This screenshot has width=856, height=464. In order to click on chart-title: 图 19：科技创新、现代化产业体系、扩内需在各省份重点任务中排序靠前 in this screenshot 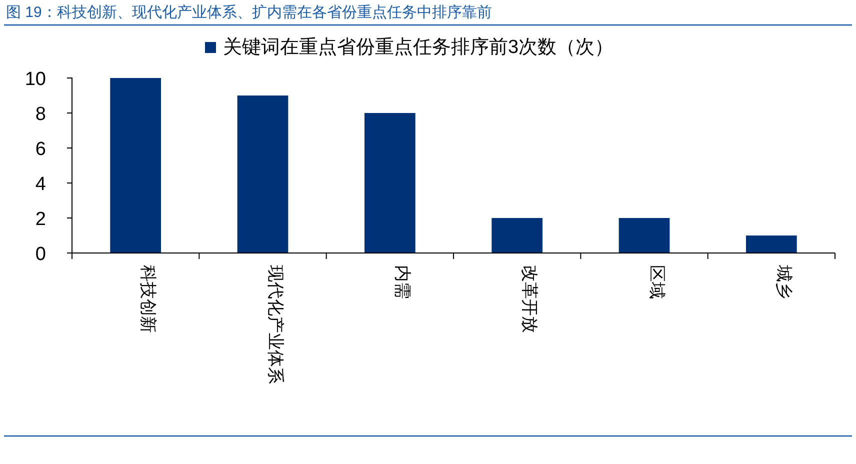, I will do `click(249, 12)`.